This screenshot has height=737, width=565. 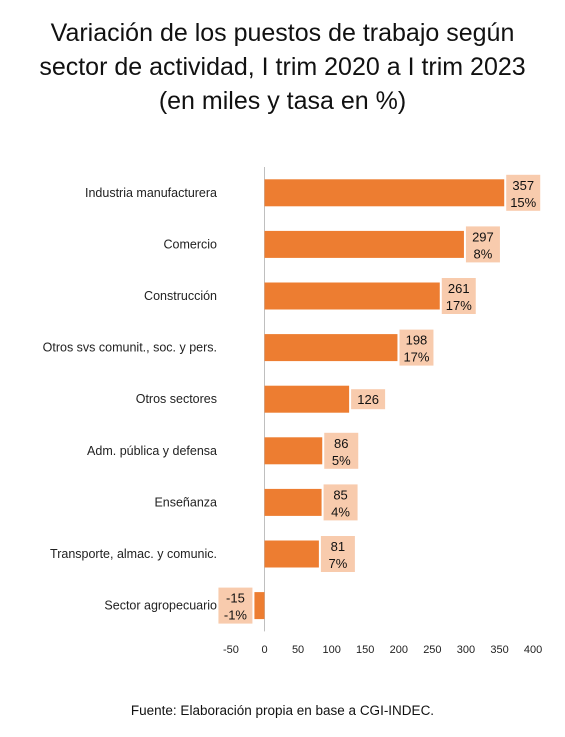 I want to click on category-label-2: Construcción, so click(x=180, y=296).